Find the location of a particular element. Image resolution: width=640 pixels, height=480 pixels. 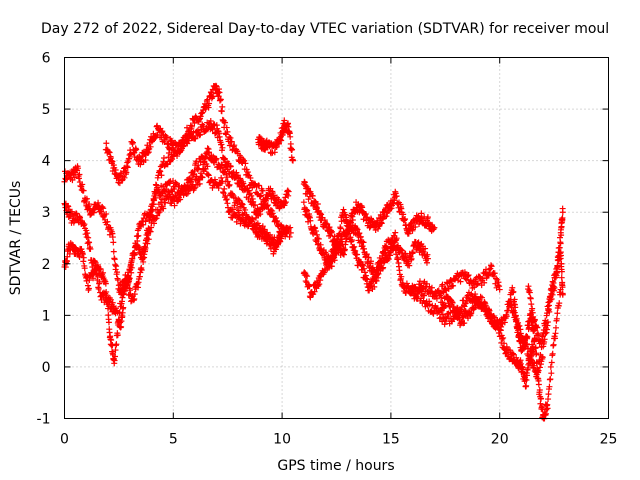

y-tick-label: 2 is located at coordinates (46, 265).